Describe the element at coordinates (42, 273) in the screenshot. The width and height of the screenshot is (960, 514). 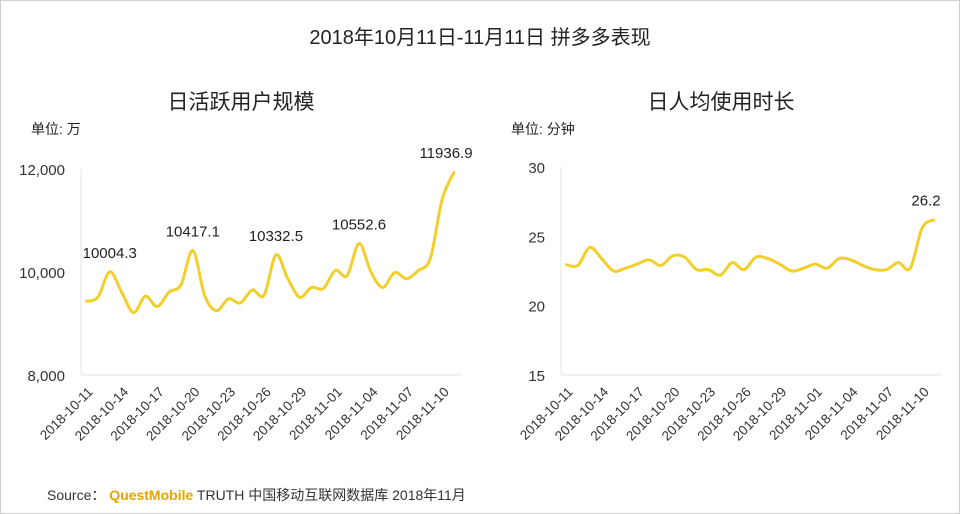
I see `y-tick-label: 10,000` at that location.